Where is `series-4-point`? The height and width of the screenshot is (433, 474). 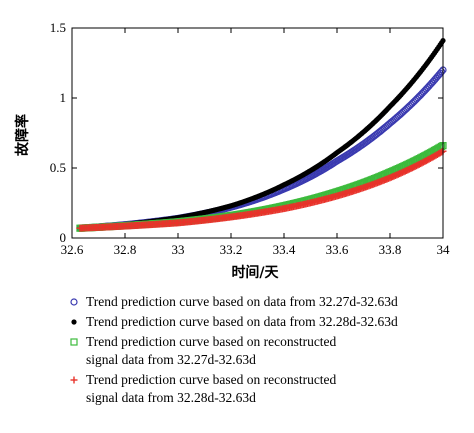
series-4-point is located at coordinates (442, 152).